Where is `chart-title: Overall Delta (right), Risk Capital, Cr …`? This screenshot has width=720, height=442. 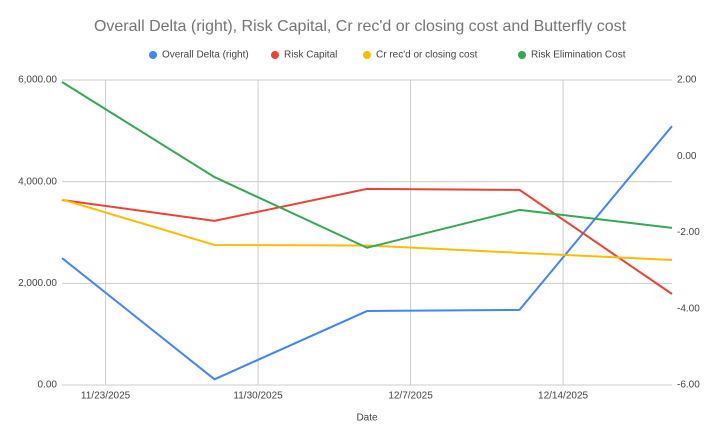
chart-title: Overall Delta (right), Risk Capital, Cr … is located at coordinates (360, 26).